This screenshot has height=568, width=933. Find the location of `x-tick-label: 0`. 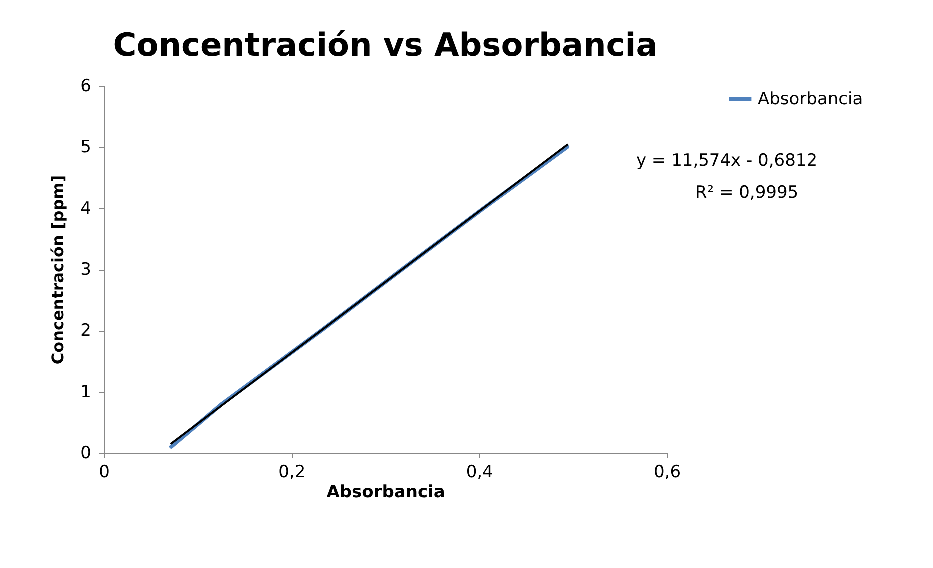

x-tick-label: 0 is located at coordinates (104, 472).